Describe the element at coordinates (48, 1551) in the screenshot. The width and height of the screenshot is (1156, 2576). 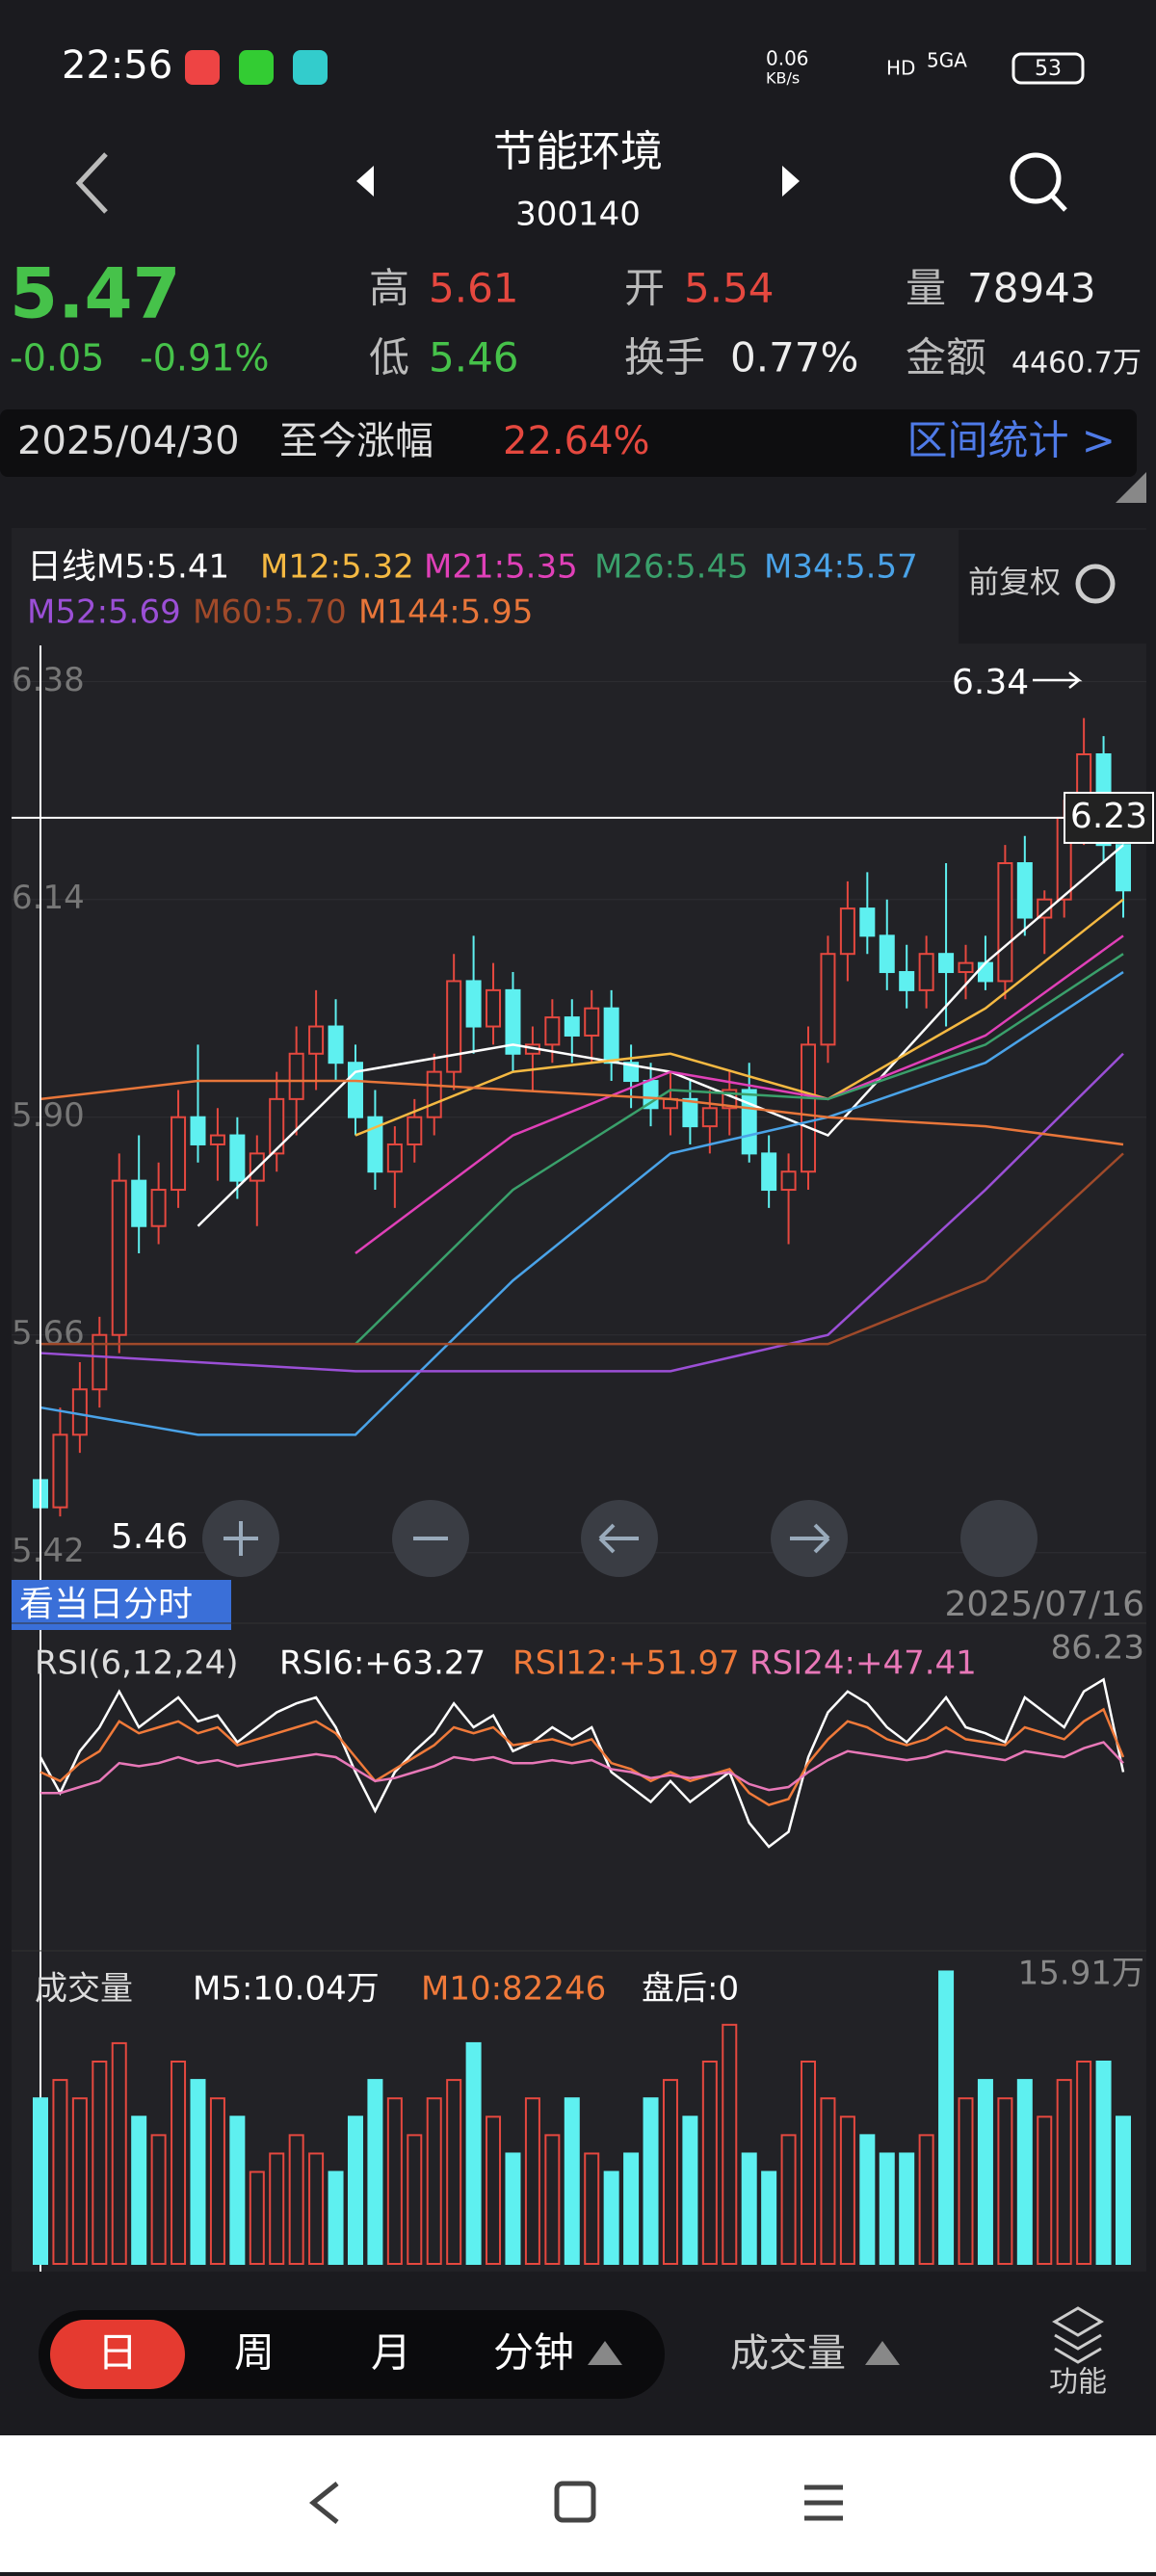
I see `y-tick-label: 5.42` at that location.